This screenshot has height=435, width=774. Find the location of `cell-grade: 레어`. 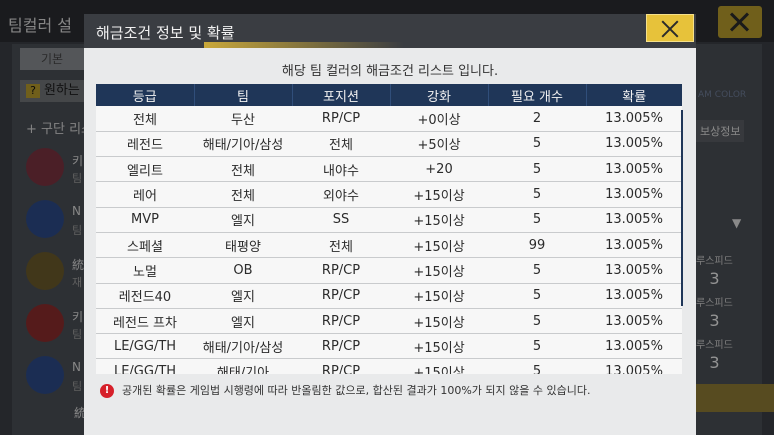

cell-grade: 레어 is located at coordinates (145, 194).